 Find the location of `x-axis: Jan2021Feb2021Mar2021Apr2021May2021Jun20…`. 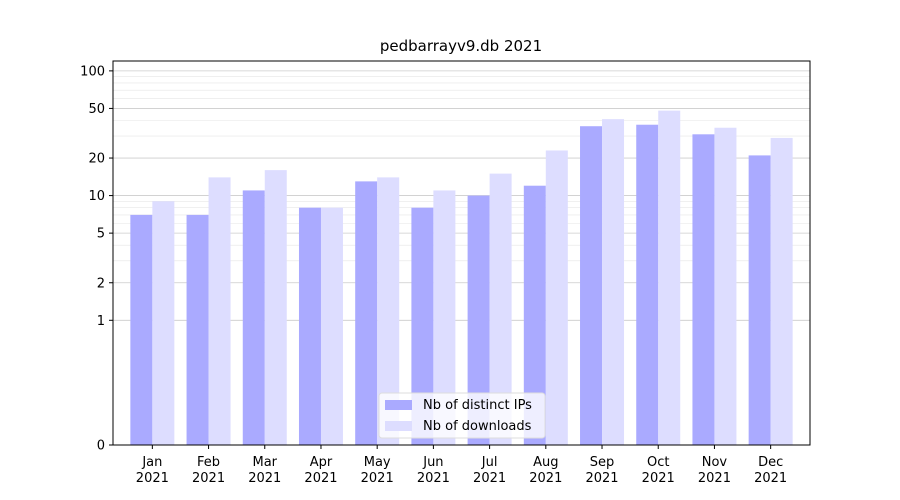

x-axis: Jan2021Feb2021Mar2021Apr2021May2021Jun20… is located at coordinates (461, 465).